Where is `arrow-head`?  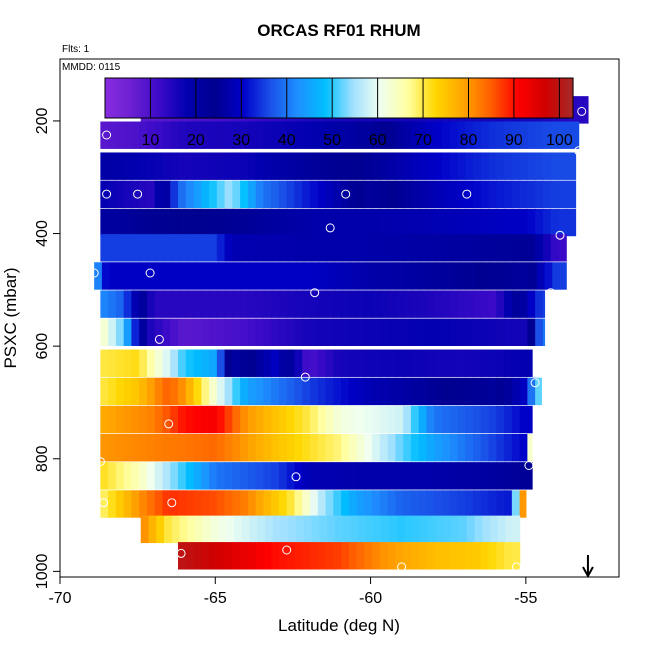 arrow-head is located at coordinates (588, 572).